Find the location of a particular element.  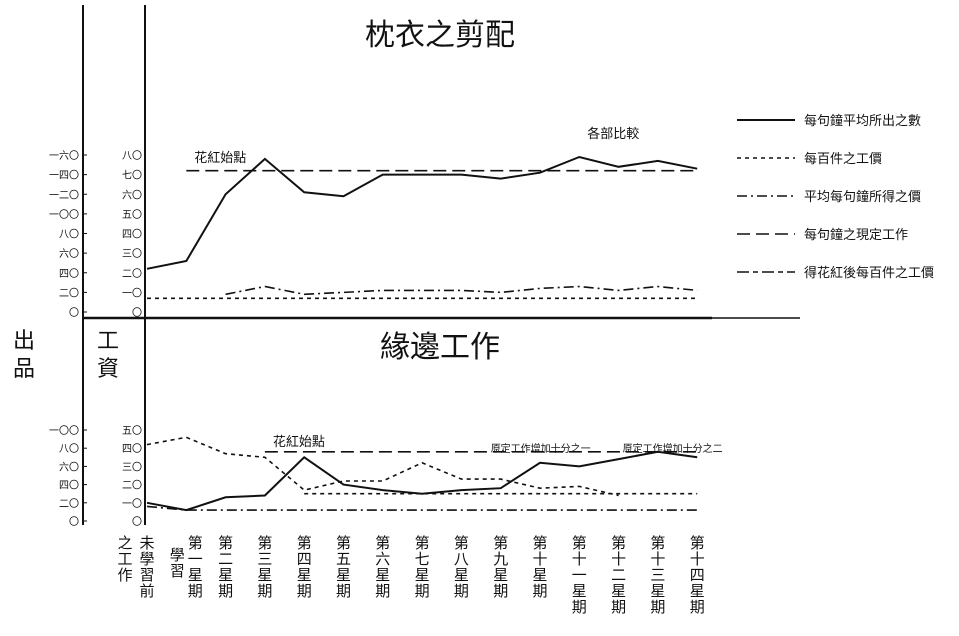

annotation-label: 原定工作增加十分之二 is located at coordinates (673, 448).